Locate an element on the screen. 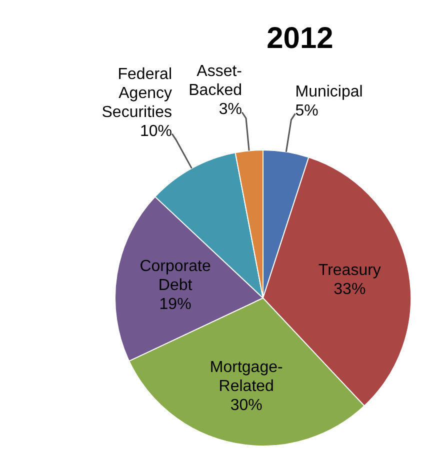 This screenshot has height=454, width=445. slice-label: Mortgage-Related is located at coordinates (246, 377).